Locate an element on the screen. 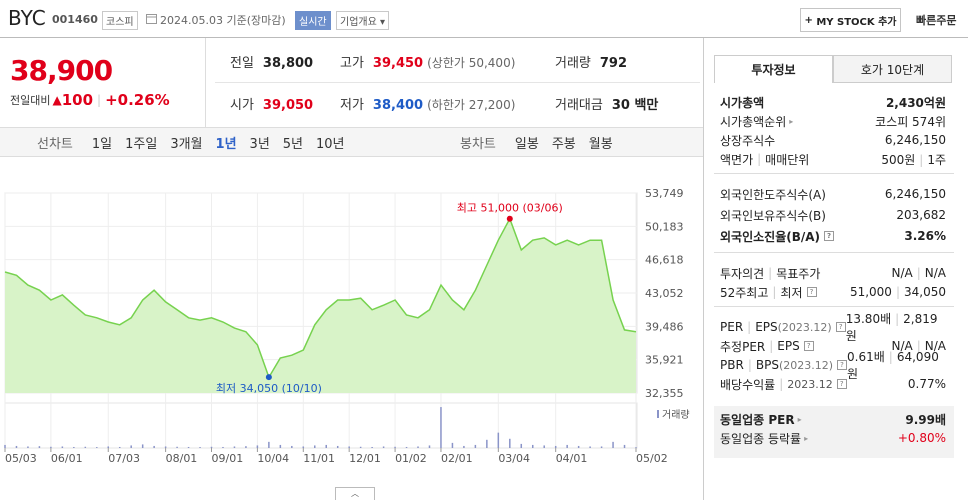  summary-value: 38,400 is located at coordinates (398, 105).